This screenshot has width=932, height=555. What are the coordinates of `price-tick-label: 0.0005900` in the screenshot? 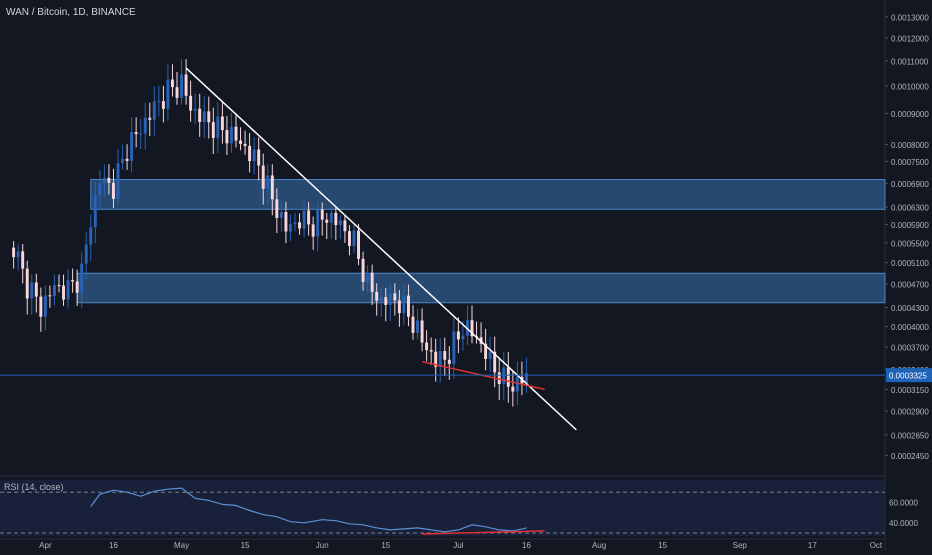 It's located at (910, 225).